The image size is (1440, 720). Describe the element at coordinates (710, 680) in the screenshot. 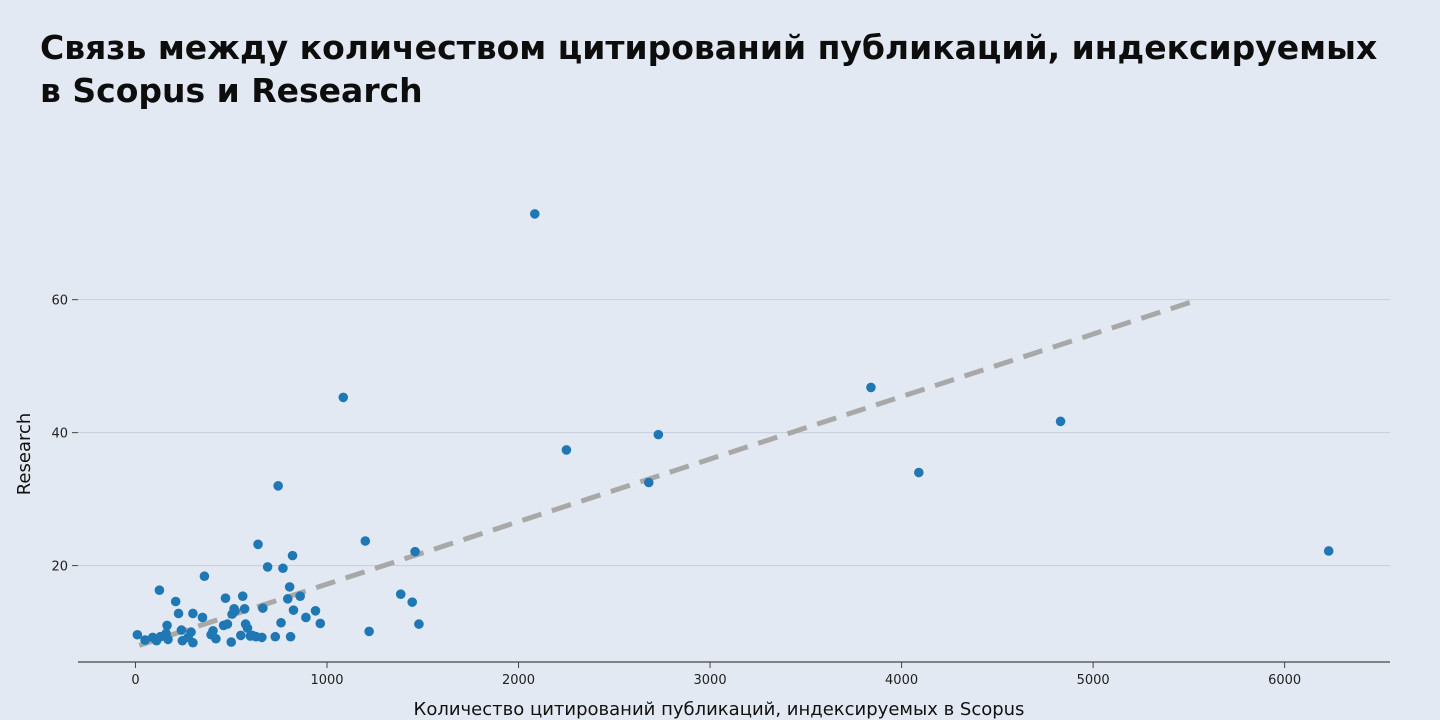

I see `x-tick-label: 3000` at that location.